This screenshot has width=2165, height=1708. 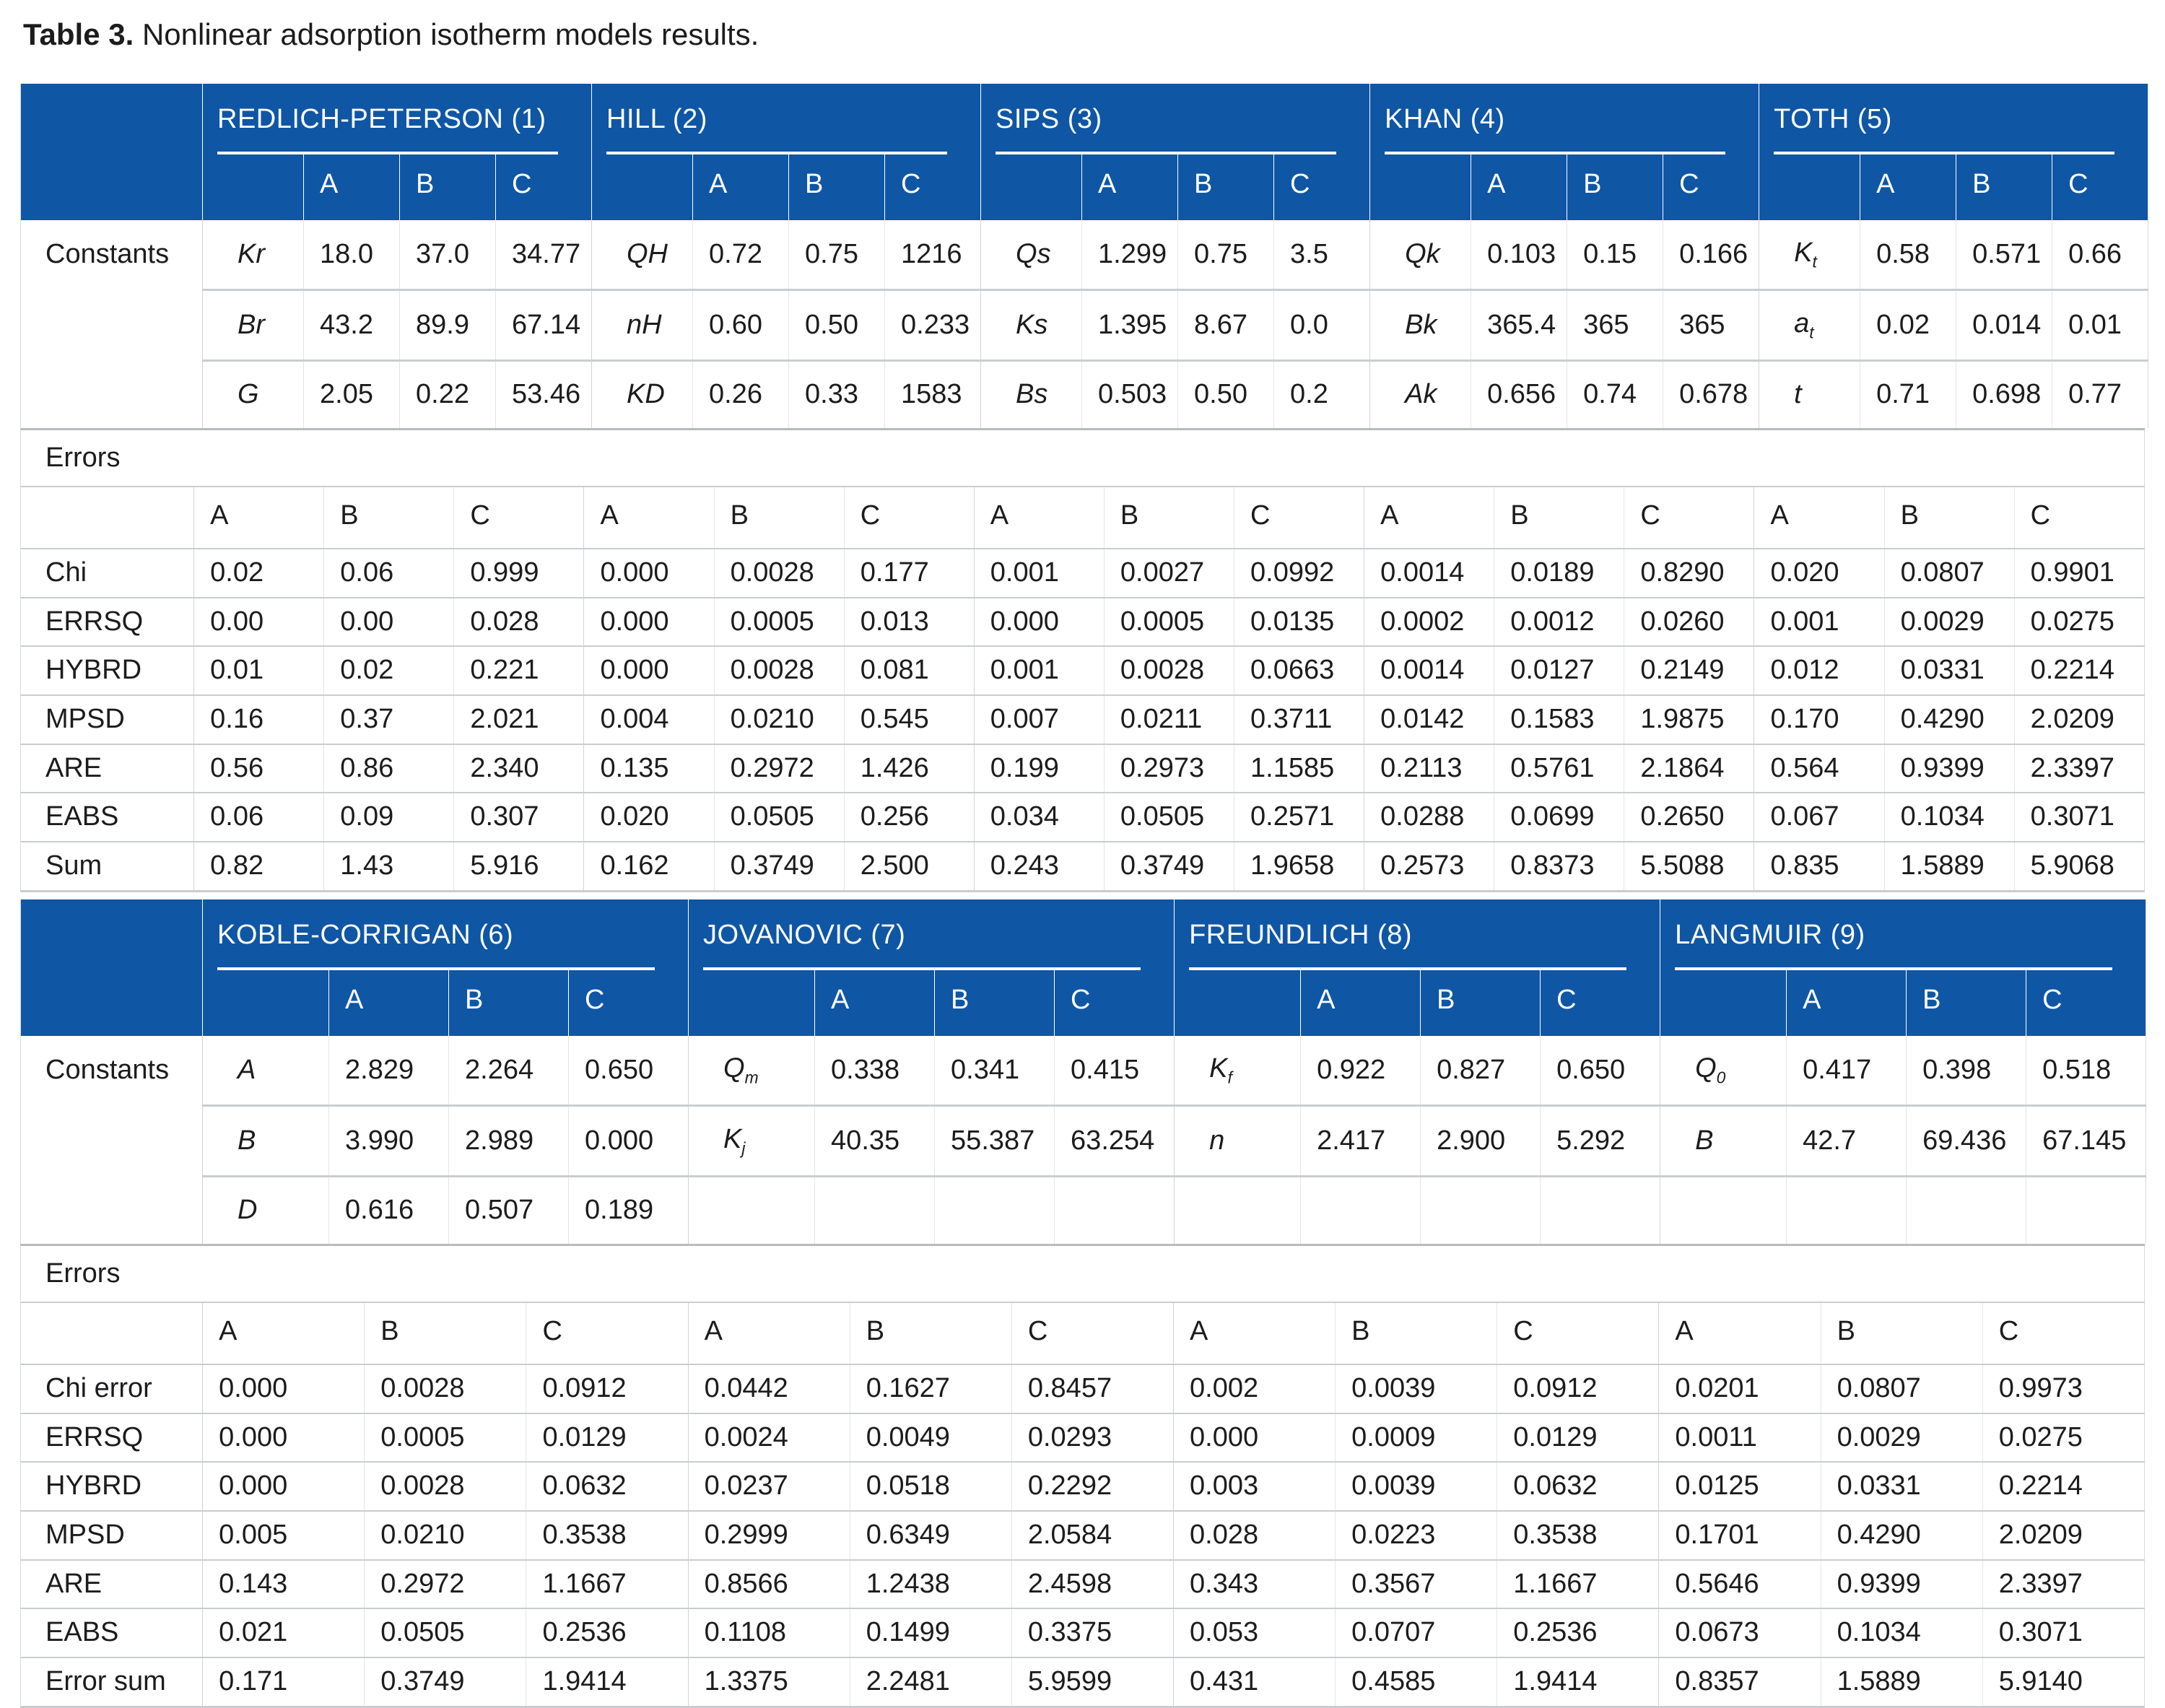 I want to click on error-value: 0.001, so click(x=1039, y=671).